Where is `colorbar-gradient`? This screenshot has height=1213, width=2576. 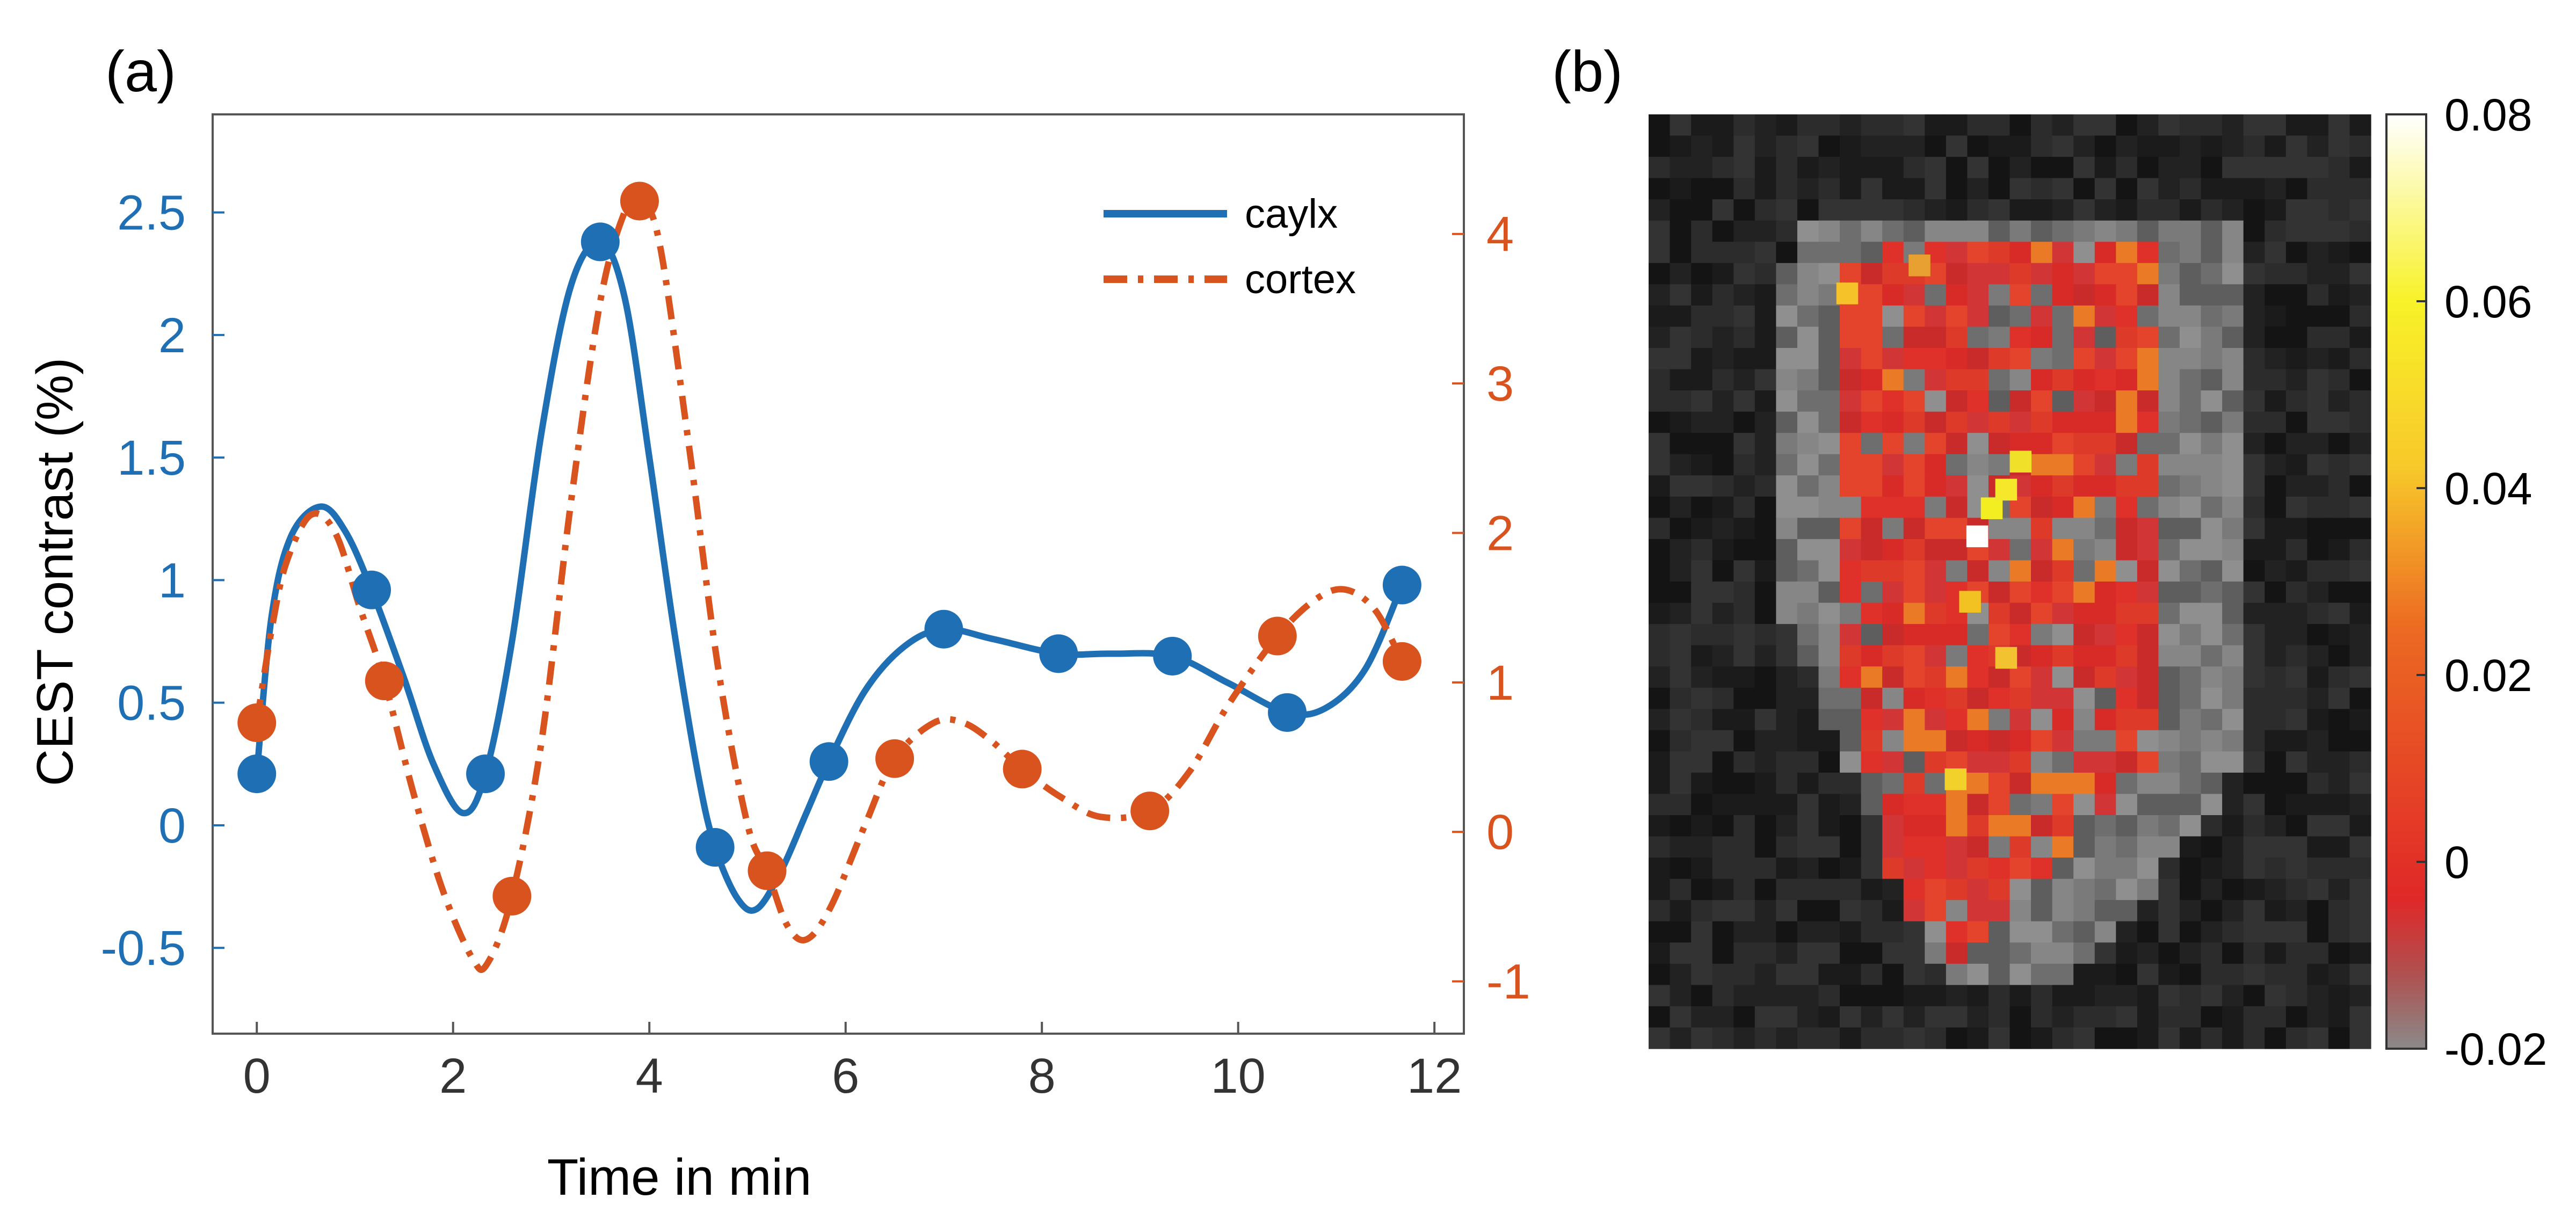 colorbar-gradient is located at coordinates (2406, 581).